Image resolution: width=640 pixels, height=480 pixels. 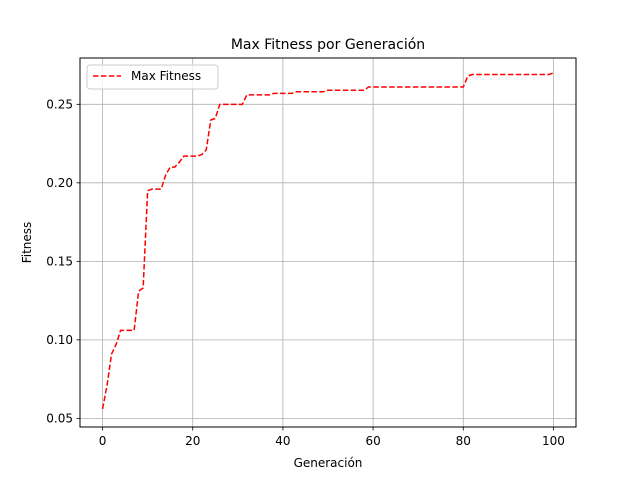 What do you see at coordinates (59, 261) in the screenshot?
I see `y-tick-label: 0.15` at bounding box center [59, 261].